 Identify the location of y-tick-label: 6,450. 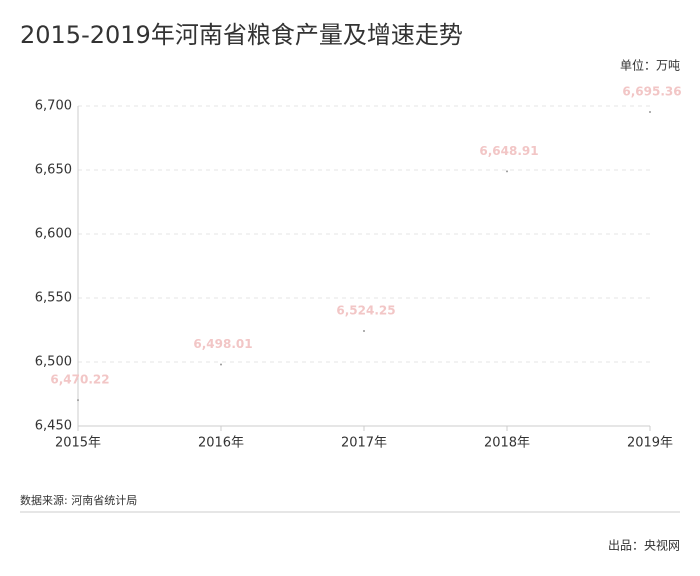
(53, 426).